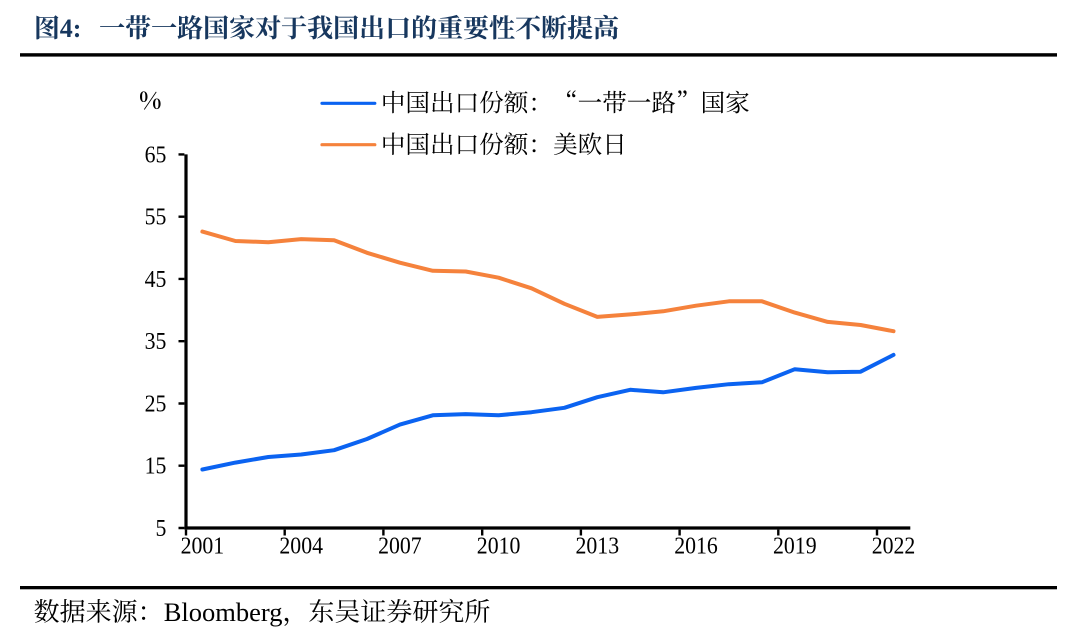  What do you see at coordinates (894, 545) in the screenshot?
I see `svg-text: 2022` at bounding box center [894, 545].